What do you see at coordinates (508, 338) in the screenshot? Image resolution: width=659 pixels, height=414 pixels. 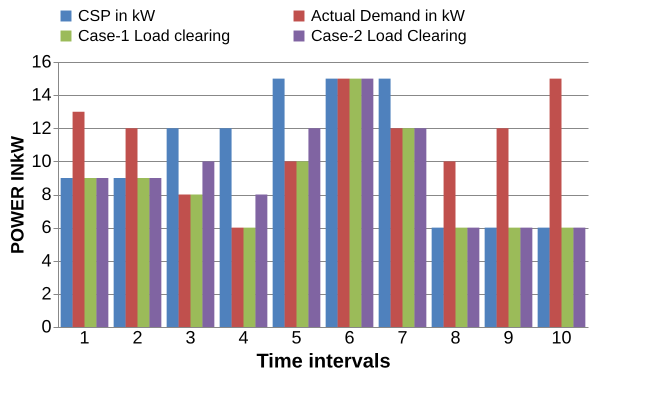 I see `x-tick-label: 9` at bounding box center [508, 338].